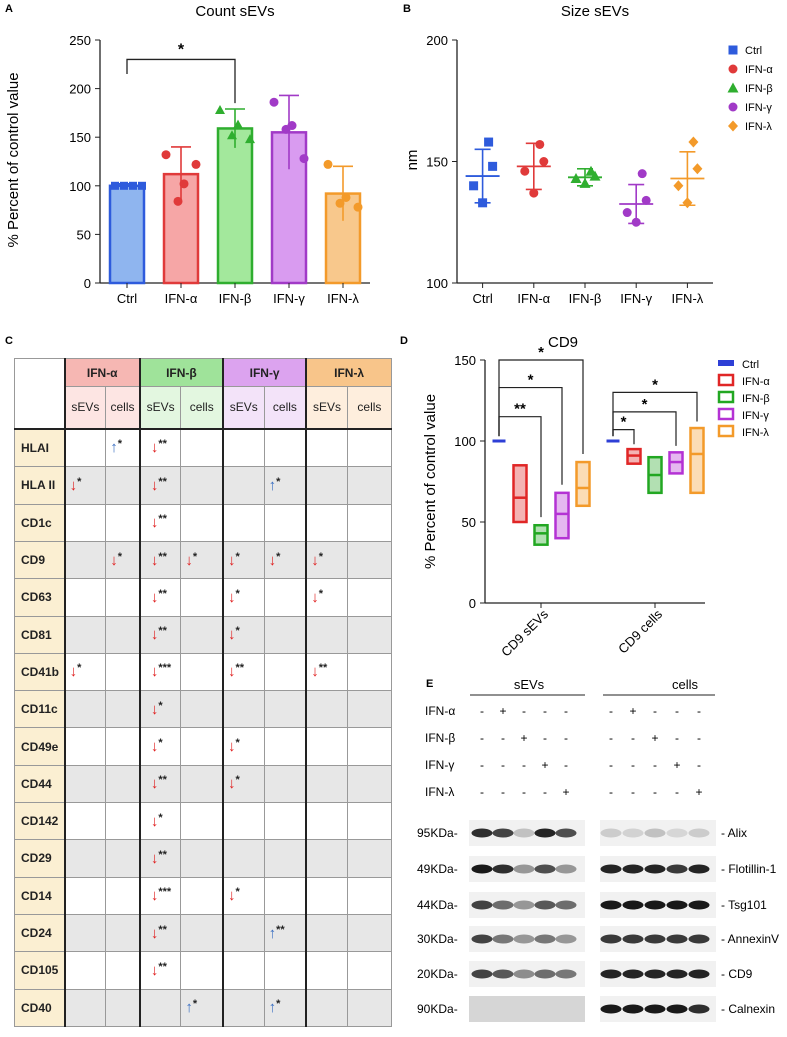 This screenshot has width=787, height=1037. What do you see at coordinates (39, 858) in the screenshot?
I see `marker-label: CD29` at bounding box center [39, 858].